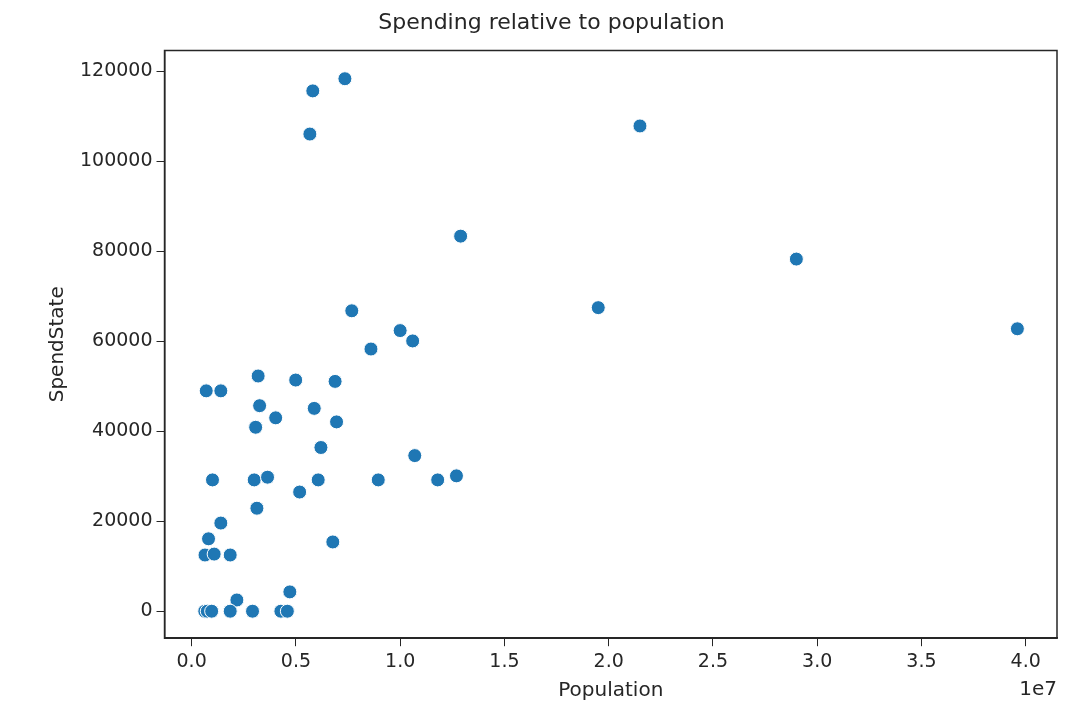 The image size is (1065, 717). I want to click on x-tick-label: 2.0, so click(608, 659).